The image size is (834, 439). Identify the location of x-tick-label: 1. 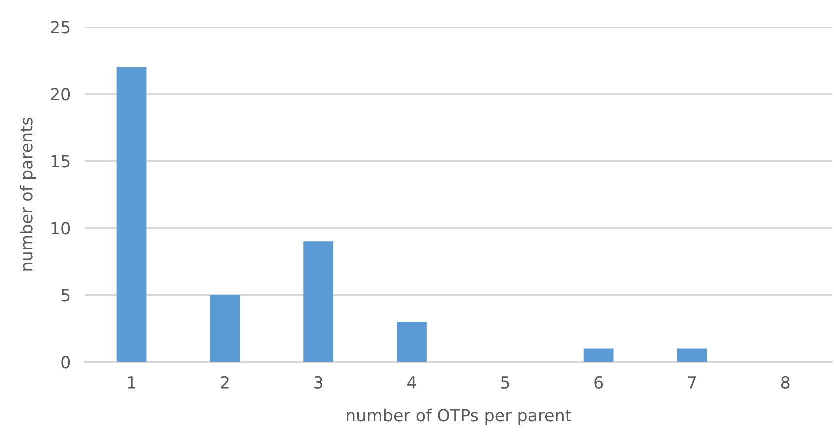
(132, 382).